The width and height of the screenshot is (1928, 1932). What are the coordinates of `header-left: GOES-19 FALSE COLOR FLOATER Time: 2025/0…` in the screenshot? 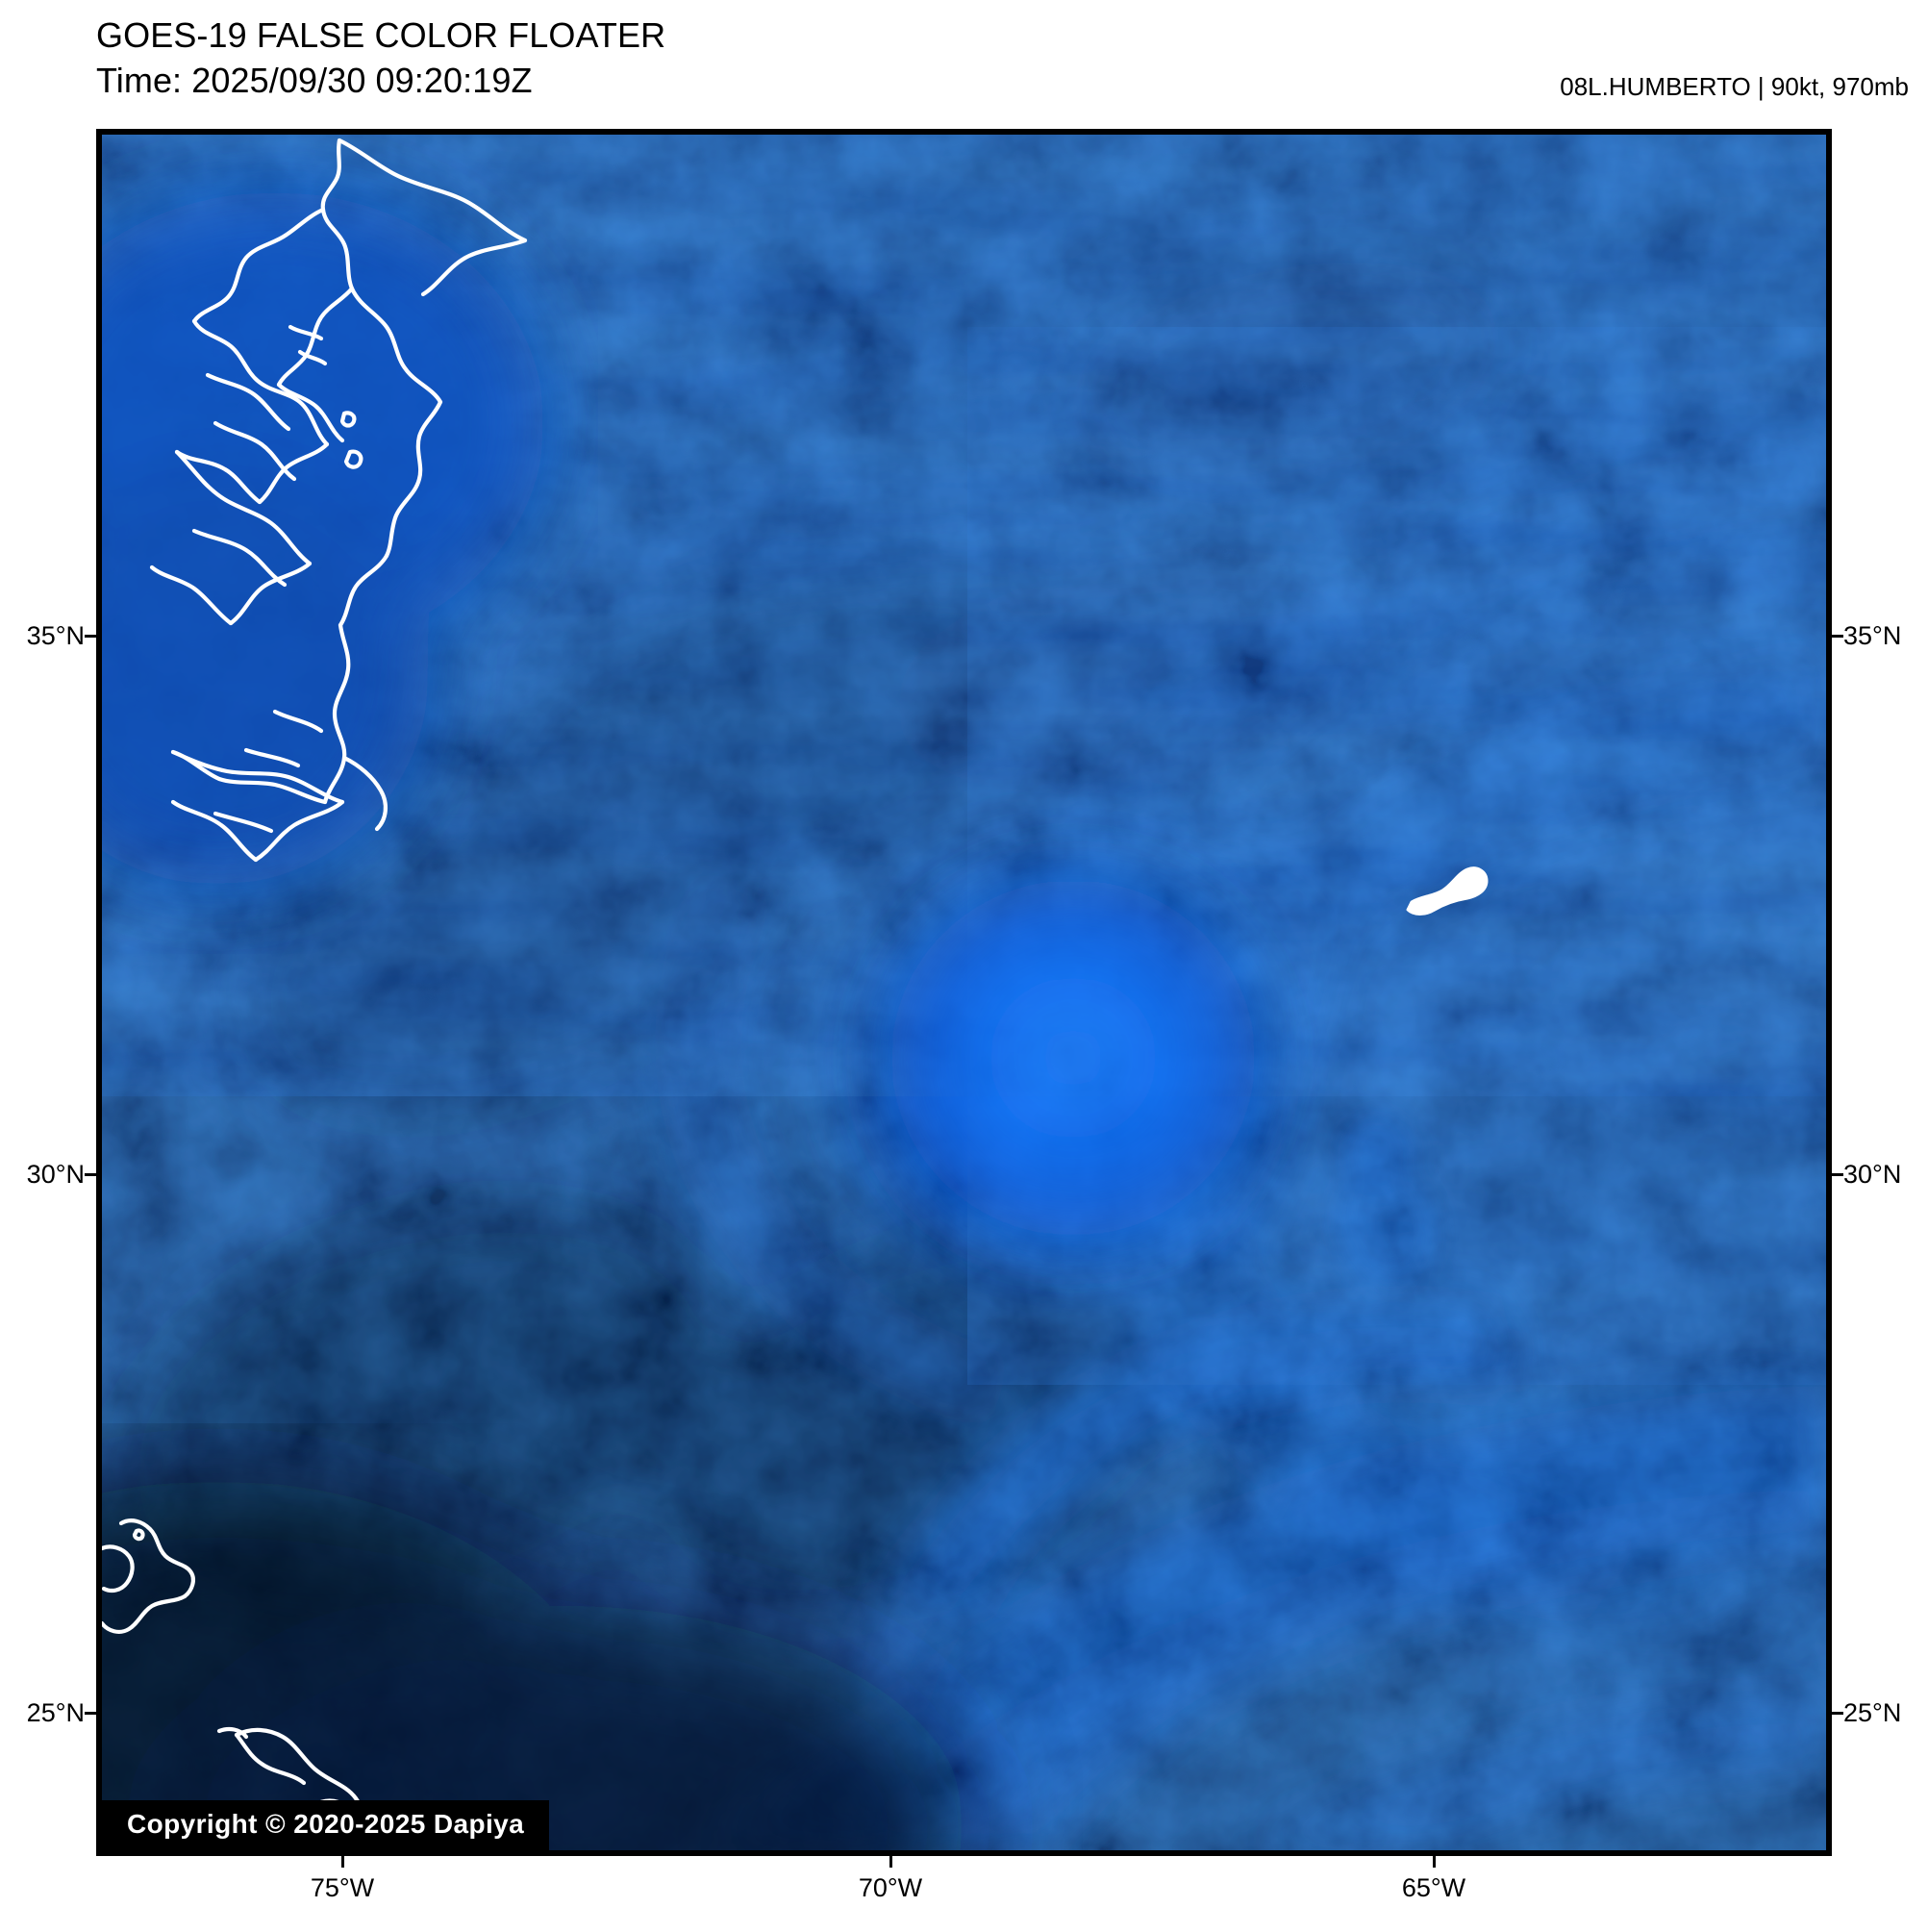 It's located at (380, 58).